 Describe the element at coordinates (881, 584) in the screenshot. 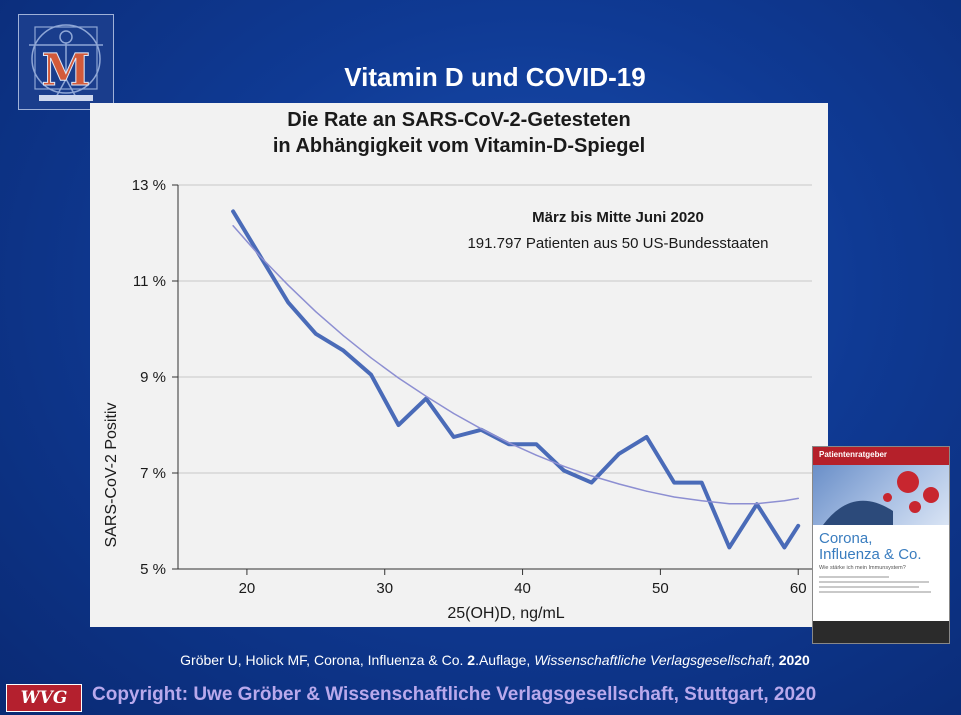

I see `book-text-lines` at that location.